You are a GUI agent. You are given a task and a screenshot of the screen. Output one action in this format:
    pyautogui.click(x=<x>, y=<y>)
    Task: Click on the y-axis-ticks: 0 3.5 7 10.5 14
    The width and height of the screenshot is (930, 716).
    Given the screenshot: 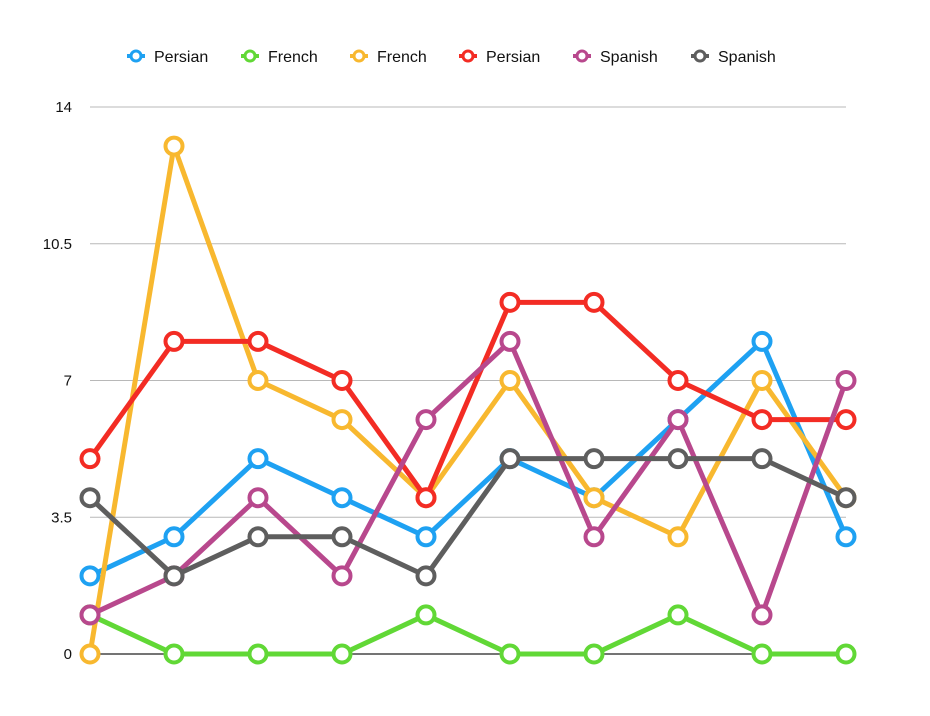 What is the action you would take?
    pyautogui.click(x=57, y=381)
    